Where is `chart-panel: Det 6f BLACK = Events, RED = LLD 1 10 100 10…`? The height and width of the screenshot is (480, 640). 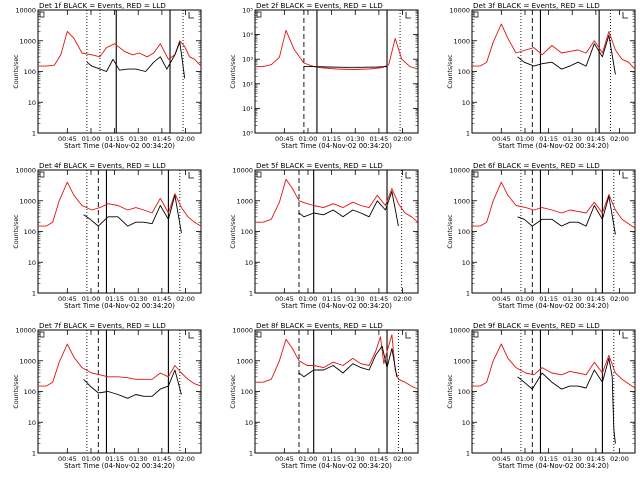 chart-panel: Det 6f BLACK = Events, RED = LLD 1 10 100 10… is located at coordinates (541, 235).